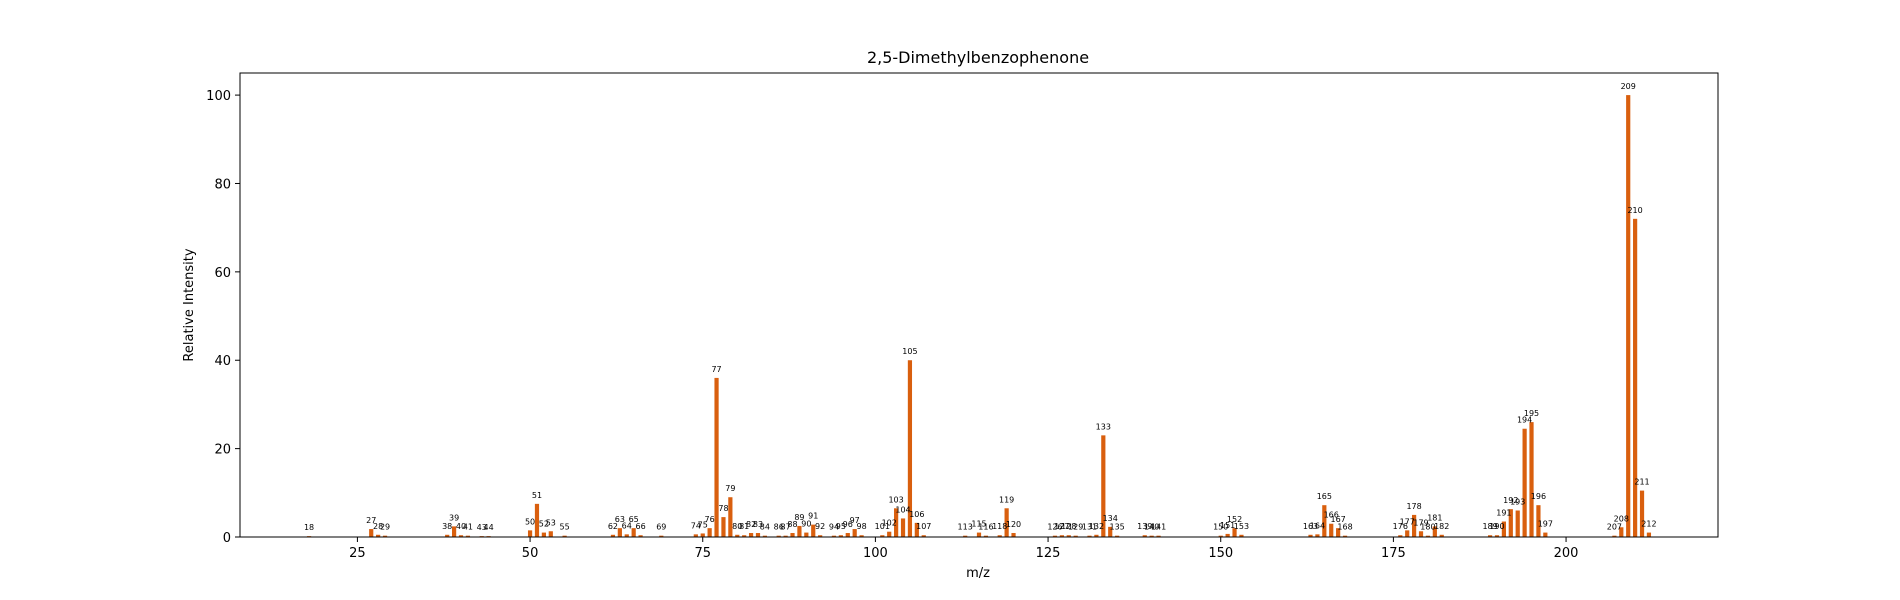  I want to click on peak-label-87: 87, so click(786, 527).